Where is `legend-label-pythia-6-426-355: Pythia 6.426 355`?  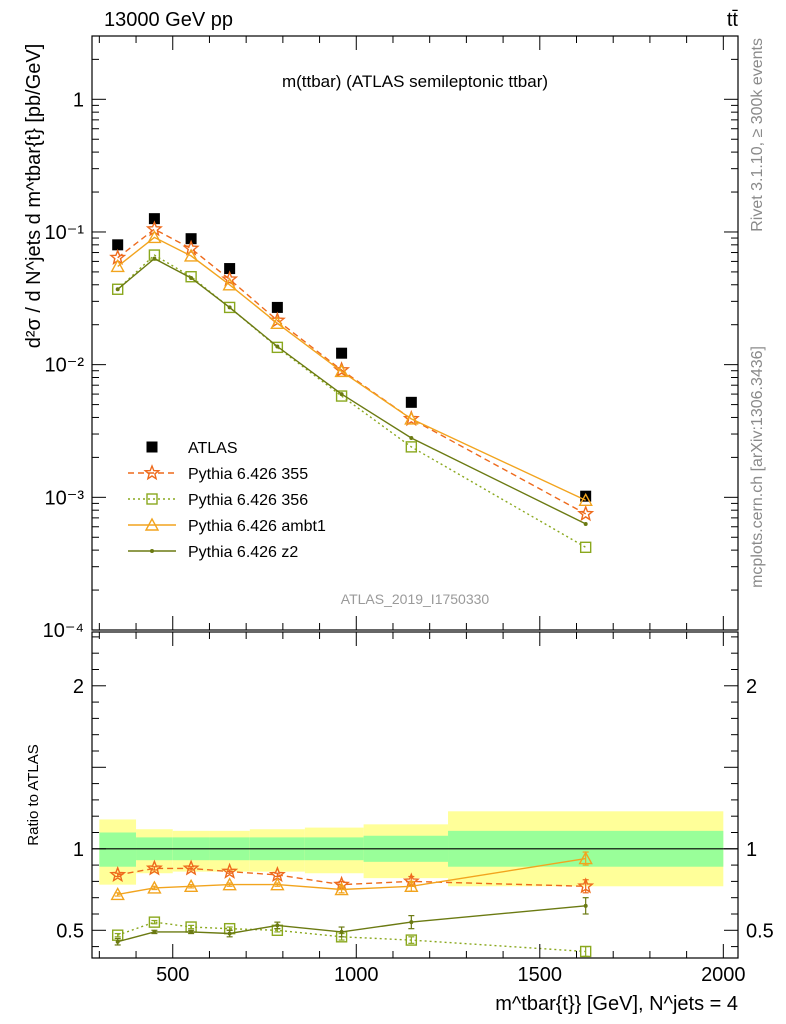 legend-label-pythia-6-426-355: Pythia 6.426 355 is located at coordinates (248, 474).